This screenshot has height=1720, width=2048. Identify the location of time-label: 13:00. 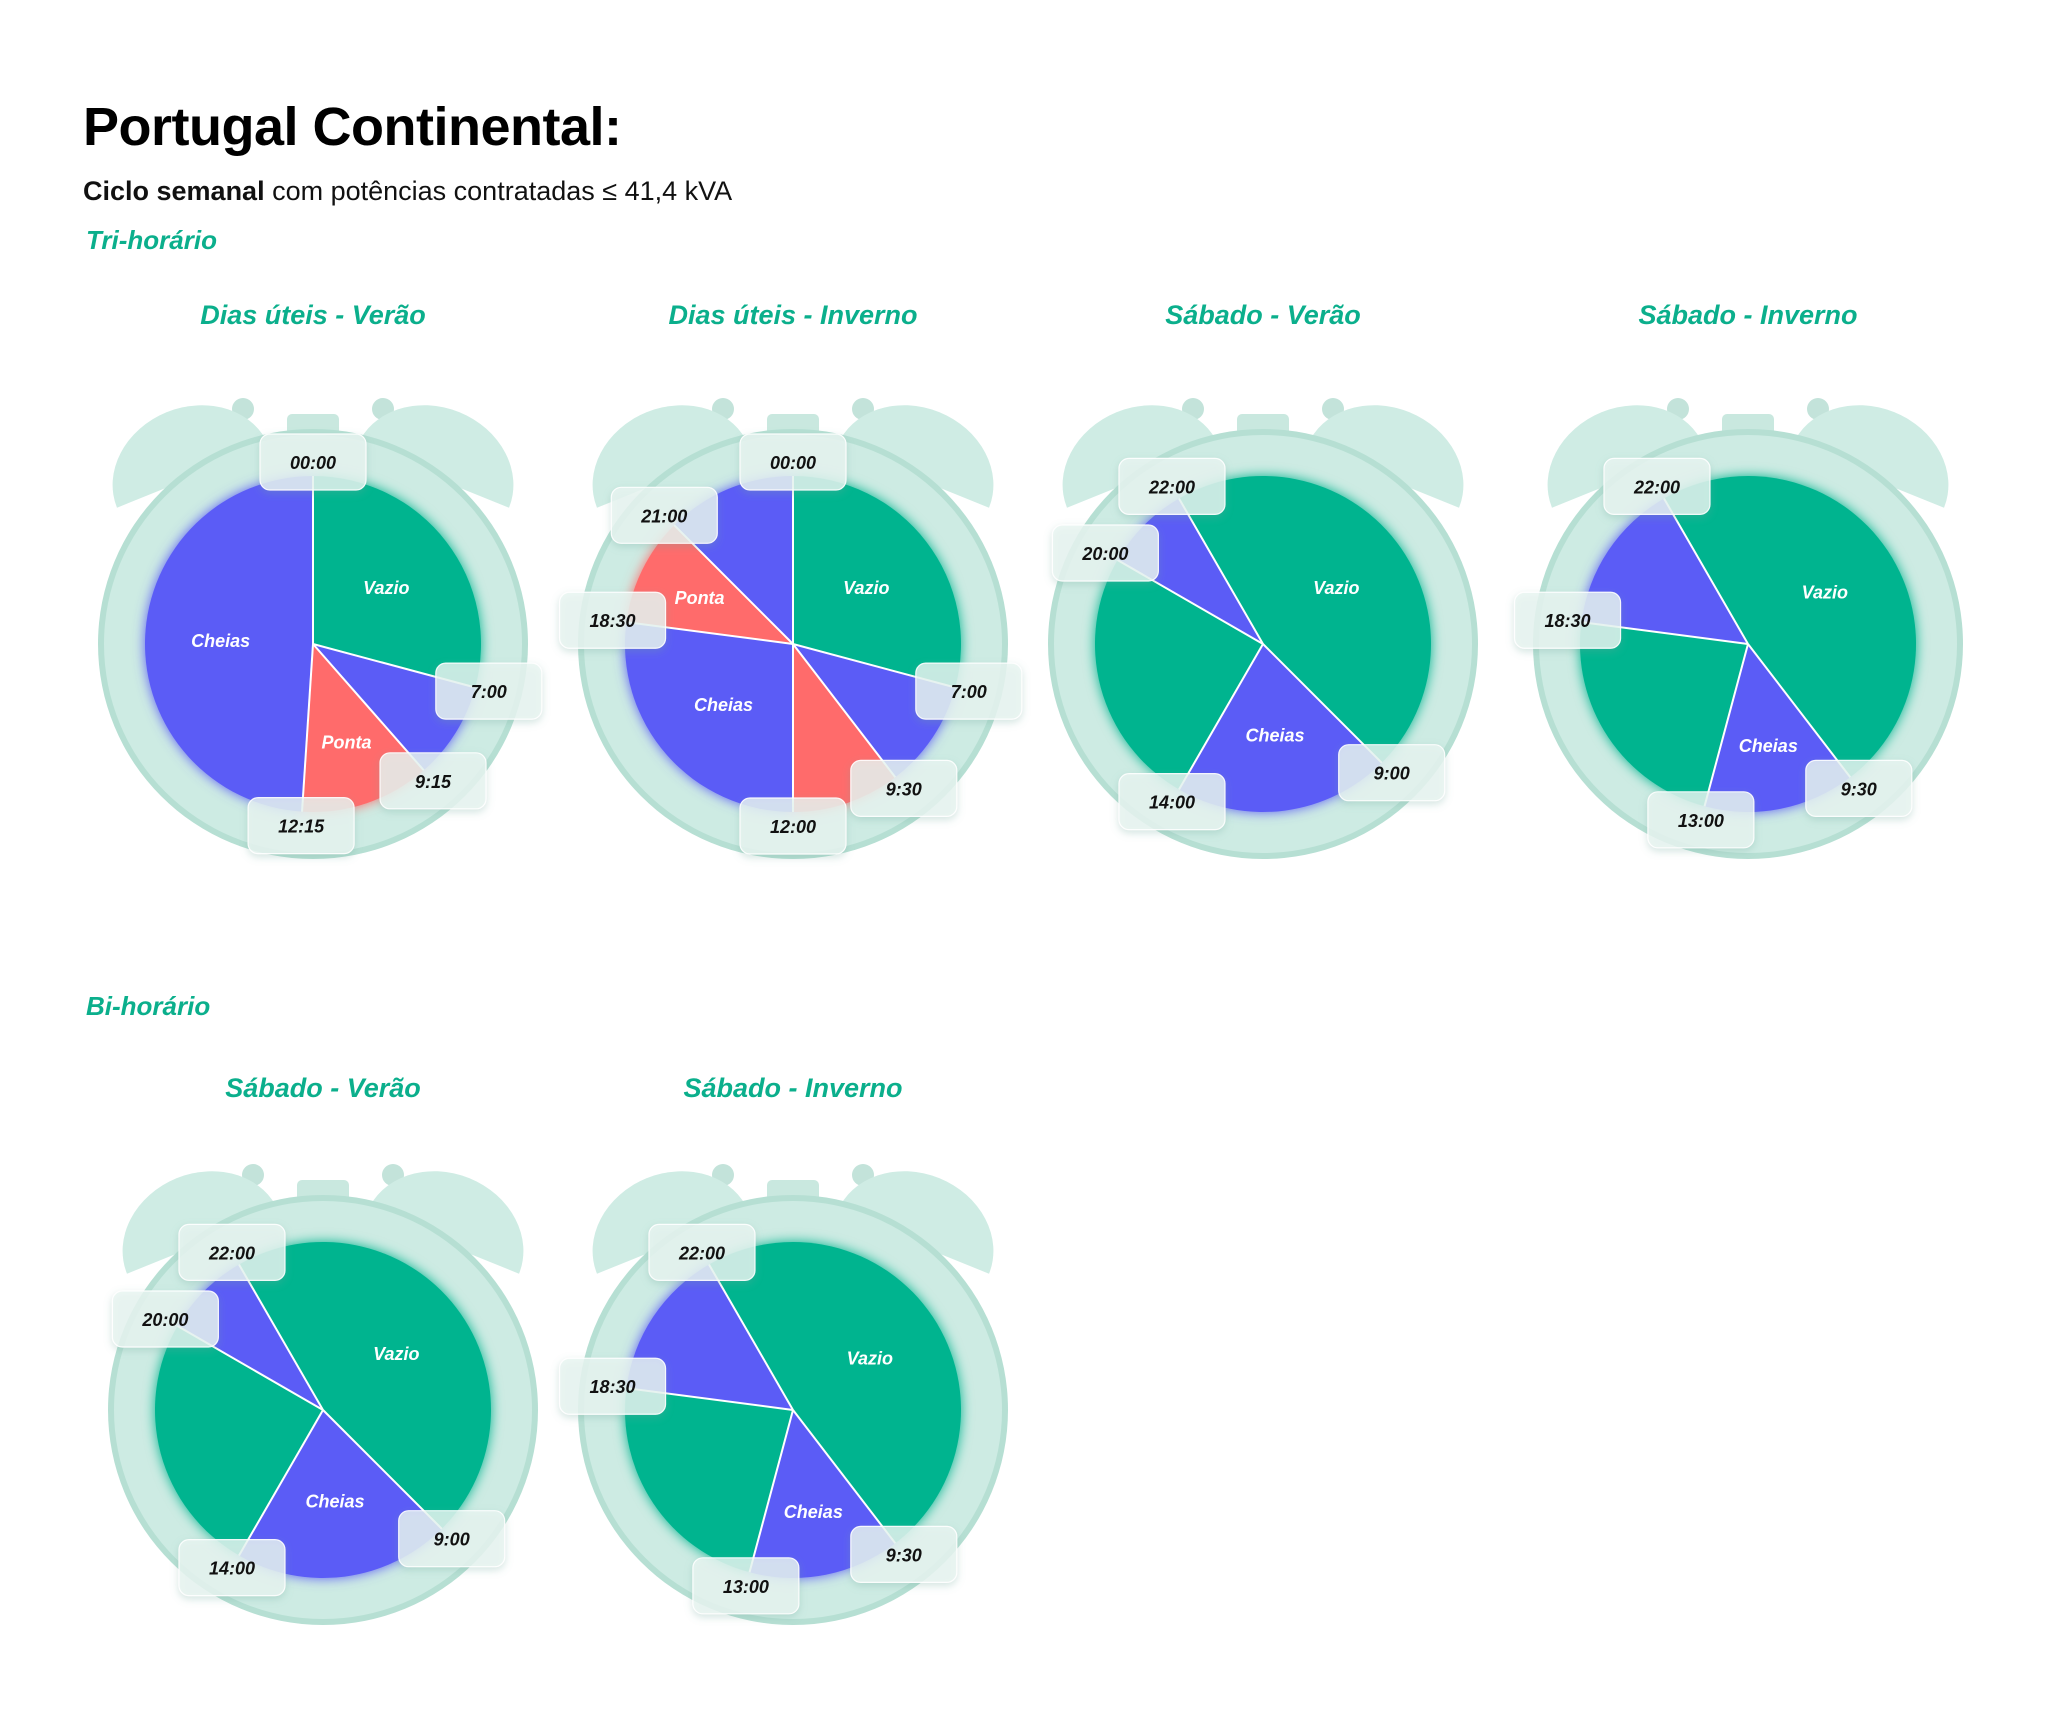
(746, 1587).